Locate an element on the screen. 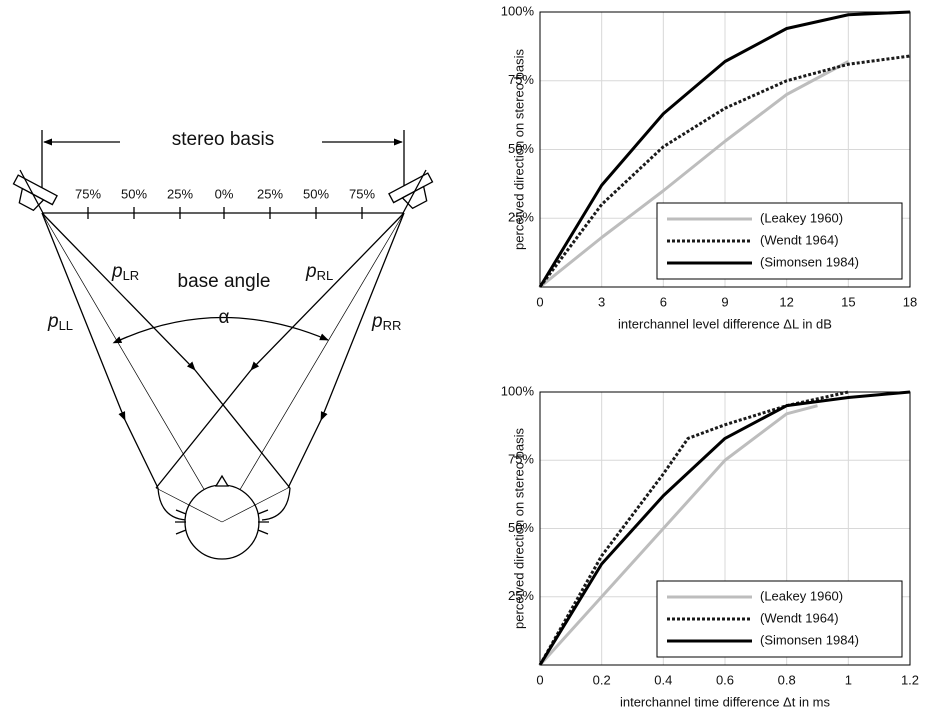  x-tick-label: 15 is located at coordinates (848, 301).